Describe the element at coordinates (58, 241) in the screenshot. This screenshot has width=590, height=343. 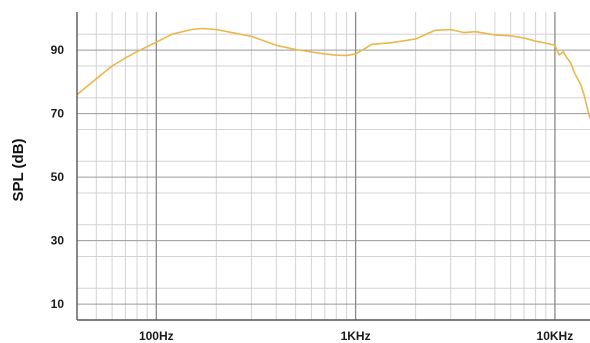
I see `y-tick-label: 30` at that location.